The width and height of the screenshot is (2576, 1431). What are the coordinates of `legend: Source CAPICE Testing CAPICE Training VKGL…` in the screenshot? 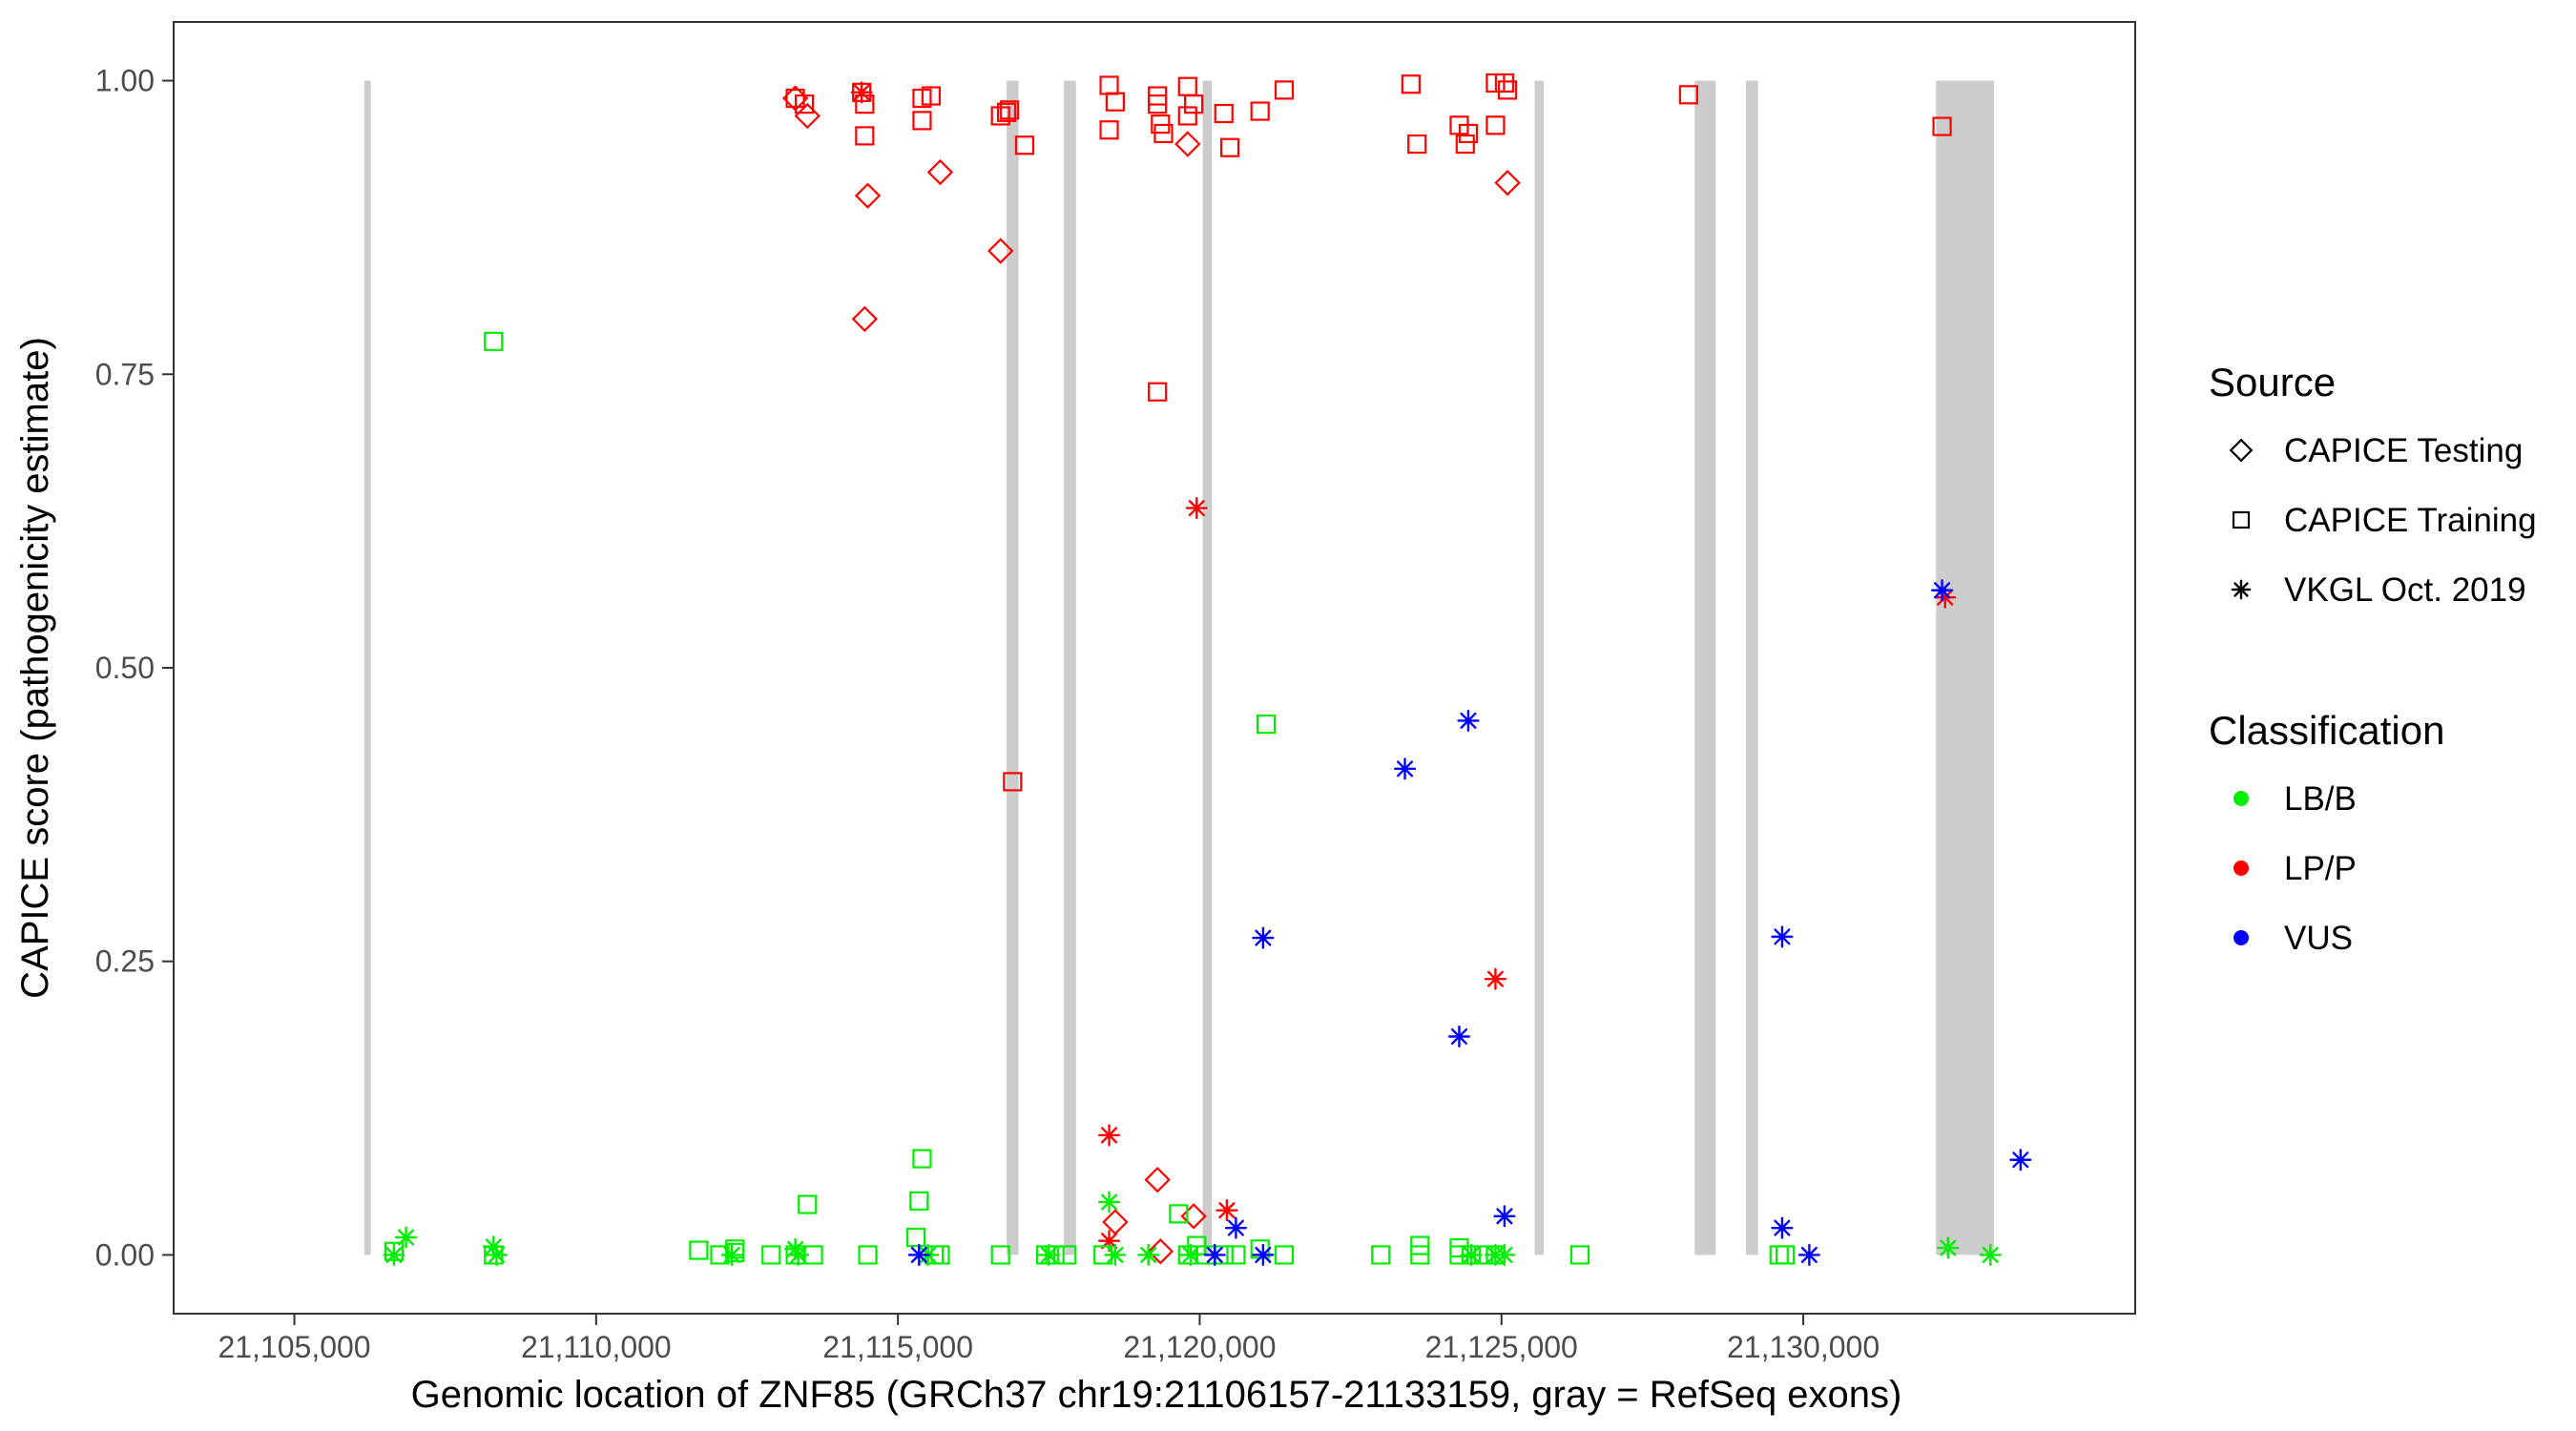 It's located at (2373, 658).